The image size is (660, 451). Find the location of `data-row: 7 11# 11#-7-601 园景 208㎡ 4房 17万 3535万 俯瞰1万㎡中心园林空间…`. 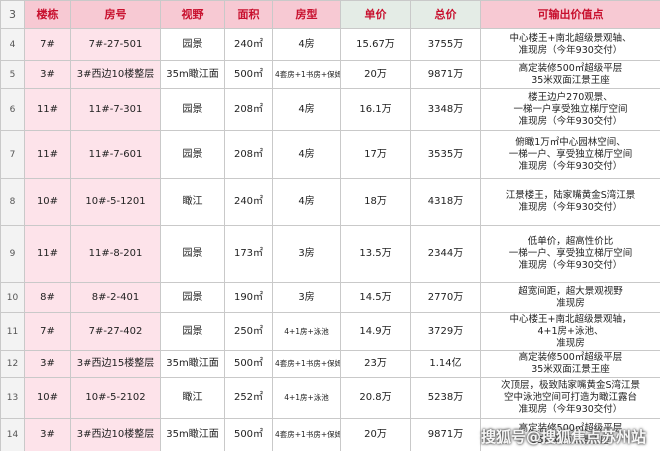

data-row: 7 11# 11#-7-601 园景 208㎡ 4房 17万 3535万 俯瞰1万㎡中心园林空间… is located at coordinates (330, 154).